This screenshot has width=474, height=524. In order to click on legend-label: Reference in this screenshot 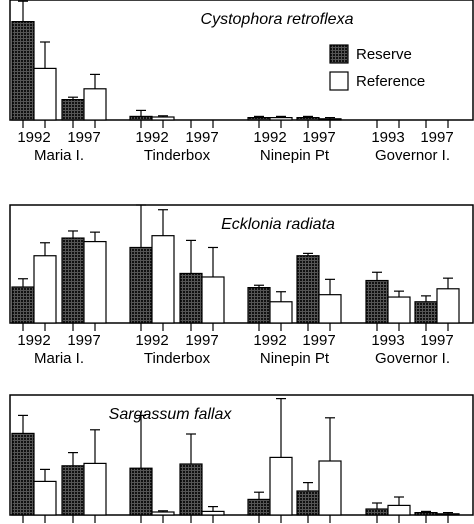, I will do `click(390, 81)`.